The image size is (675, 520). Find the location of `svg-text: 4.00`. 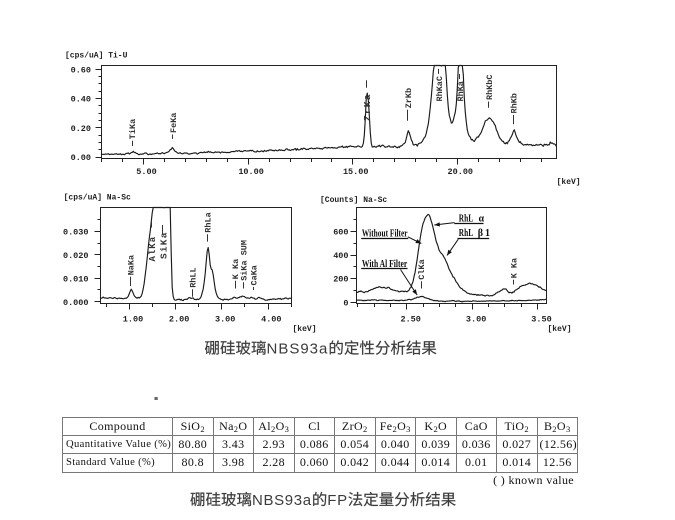

svg-text: 4.00 is located at coordinates (271, 320).